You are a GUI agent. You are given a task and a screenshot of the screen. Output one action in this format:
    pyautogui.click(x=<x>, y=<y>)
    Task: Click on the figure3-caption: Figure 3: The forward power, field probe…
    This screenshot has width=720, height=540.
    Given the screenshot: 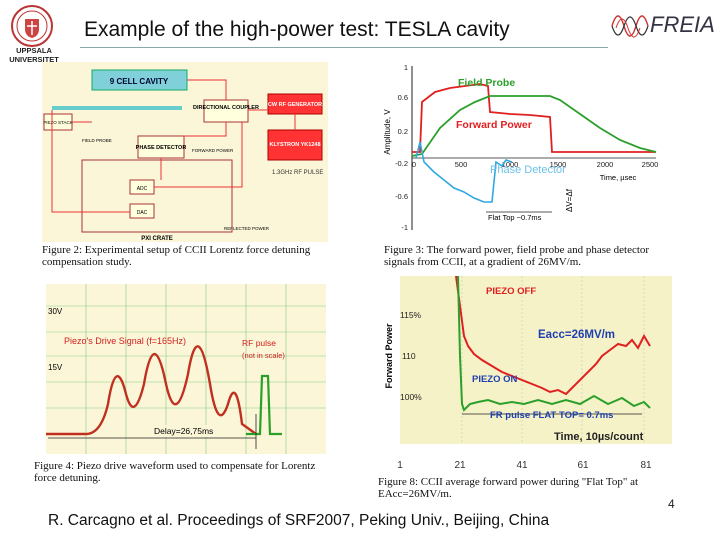 What is the action you would take?
    pyautogui.click(x=517, y=256)
    